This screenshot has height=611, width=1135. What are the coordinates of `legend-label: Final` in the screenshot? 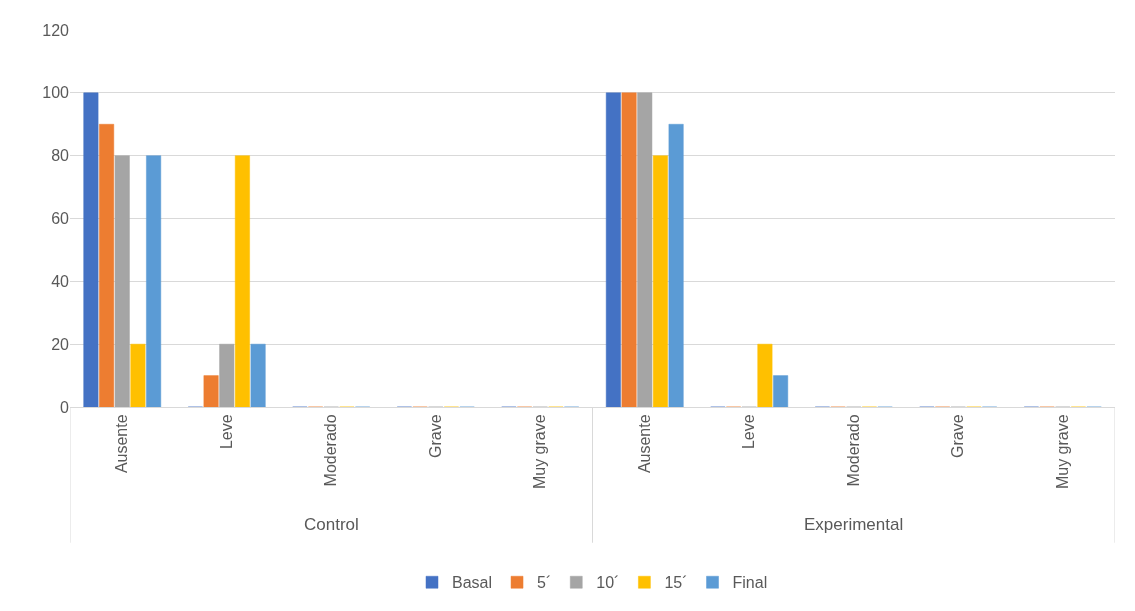 It's located at (750, 583).